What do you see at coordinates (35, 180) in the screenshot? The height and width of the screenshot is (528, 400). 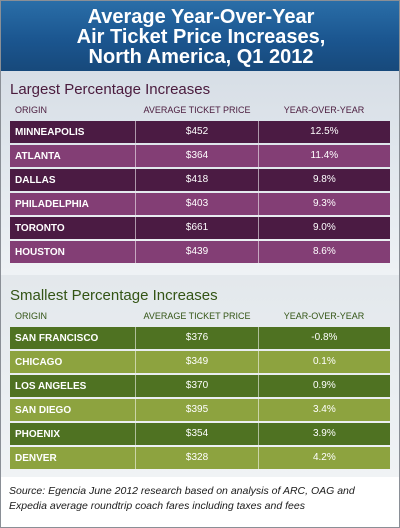 I see `origin-cell: DALLAS` at bounding box center [35, 180].